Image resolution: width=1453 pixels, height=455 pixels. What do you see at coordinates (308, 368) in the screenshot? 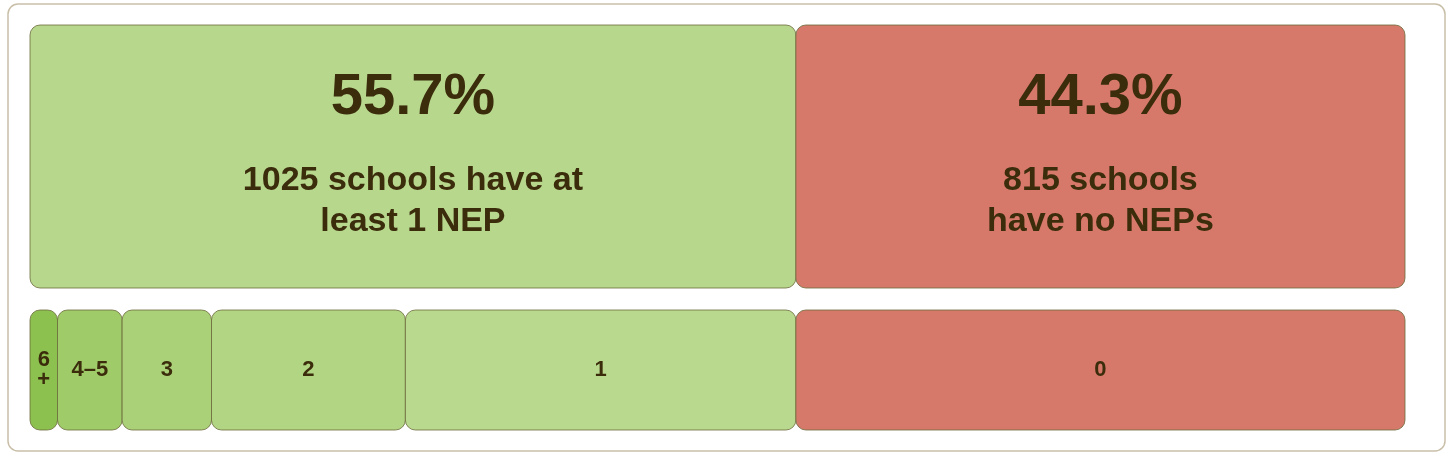
I see `series-label: 2` at bounding box center [308, 368].